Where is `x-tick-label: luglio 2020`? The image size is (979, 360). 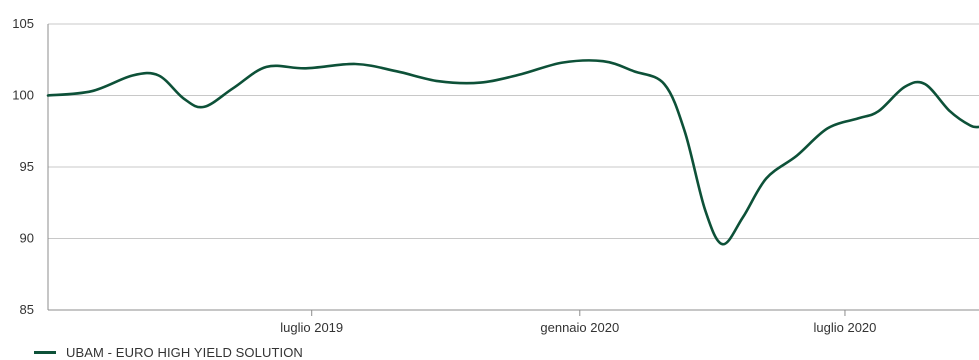
x-tick-label: luglio 2020 is located at coordinates (845, 327).